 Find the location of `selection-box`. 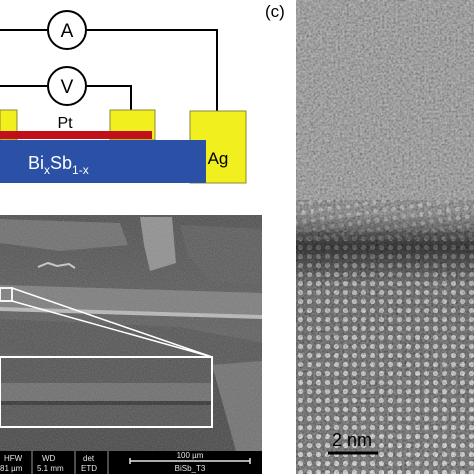

selection-box is located at coordinates (6, 294).